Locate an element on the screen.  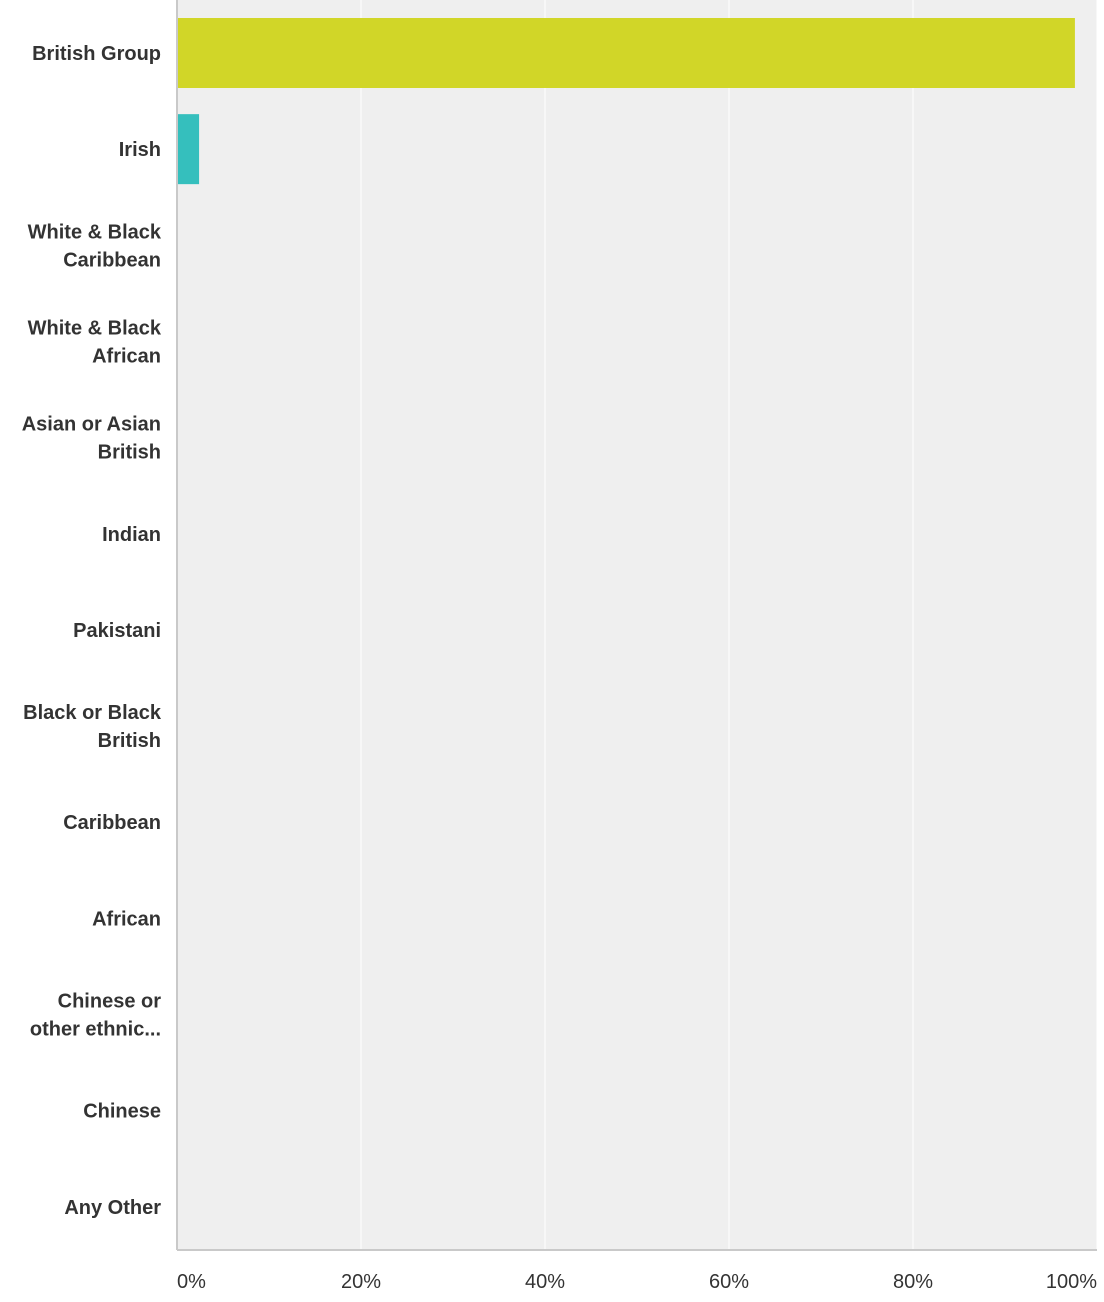
category-label-line: Irish is located at coordinates (140, 150).